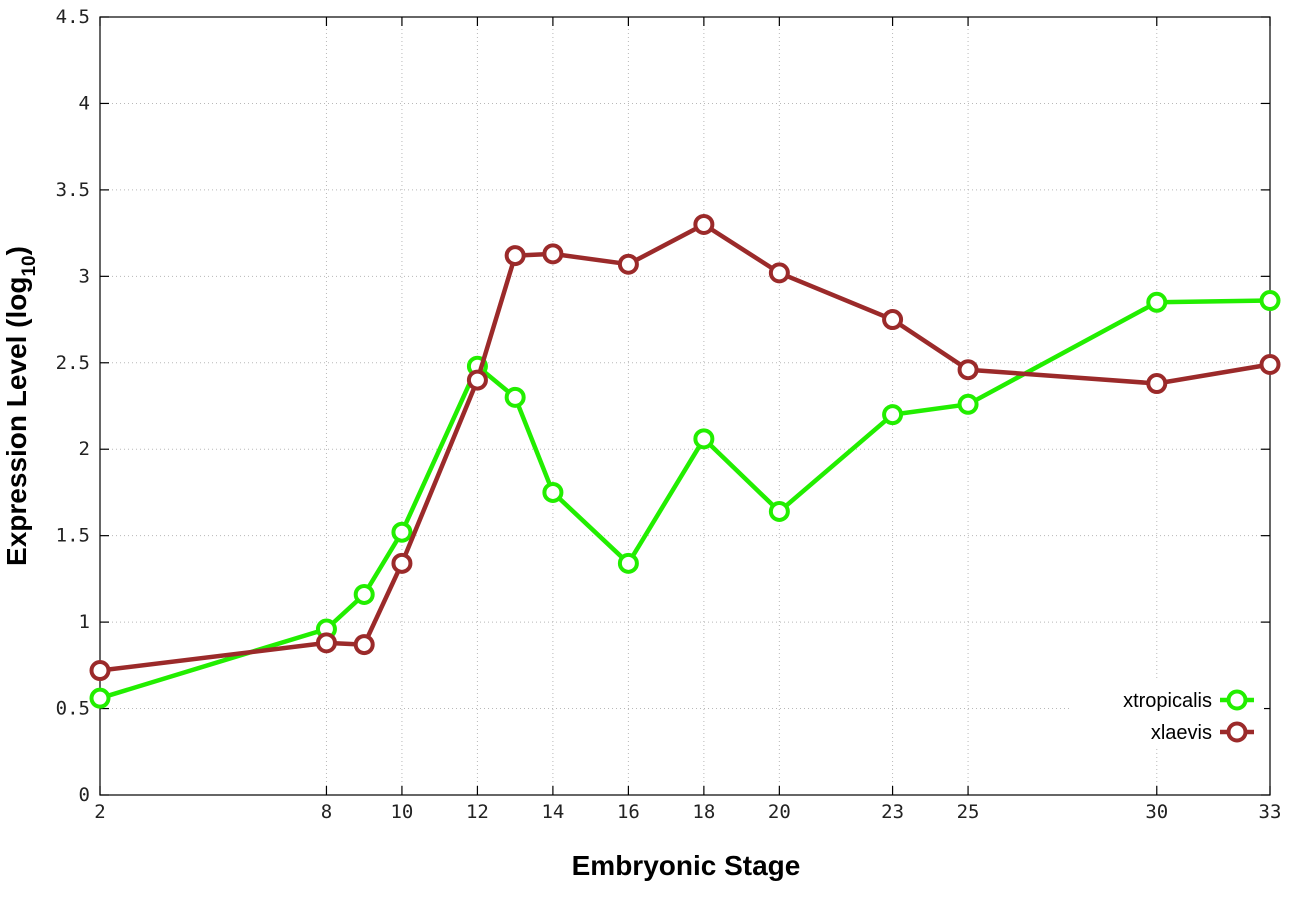 This screenshot has height=907, width=1296. I want to click on legend-item: xlaevis, so click(1202, 732).